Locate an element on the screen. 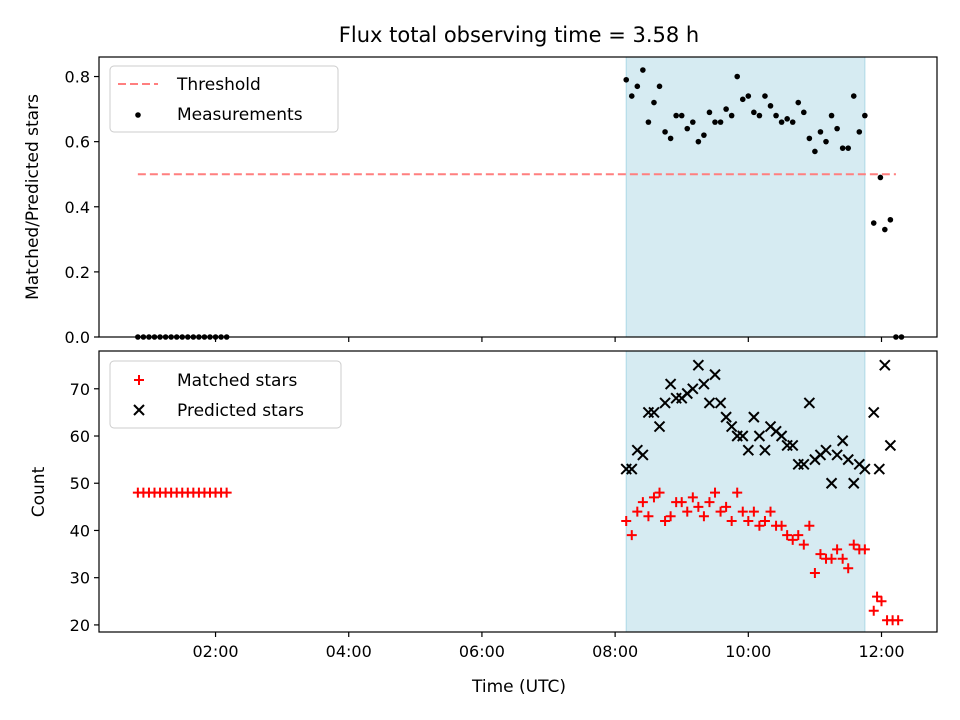  count-y-axis: 20 30 40 50 60 70 is located at coordinates (84, 507).